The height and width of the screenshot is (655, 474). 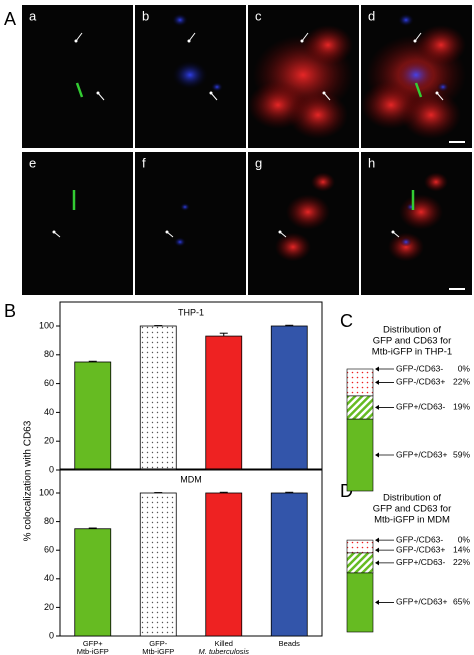 What do you see at coordinates (371, 15) in the screenshot?
I see `image-label: d` at bounding box center [371, 15].